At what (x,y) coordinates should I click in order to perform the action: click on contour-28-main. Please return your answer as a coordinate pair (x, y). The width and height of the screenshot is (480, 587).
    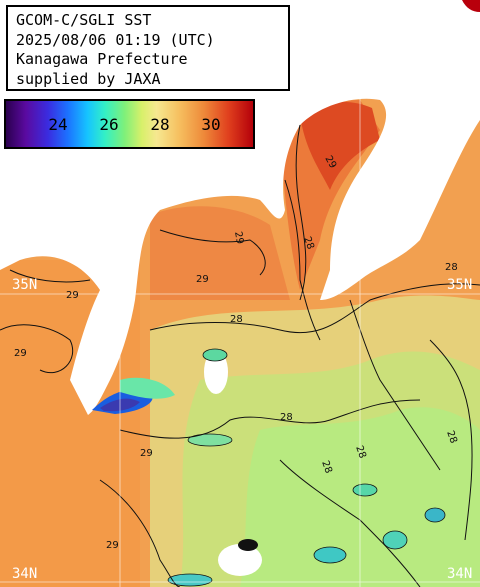
    Looking at the image, I should click on (314, 308).